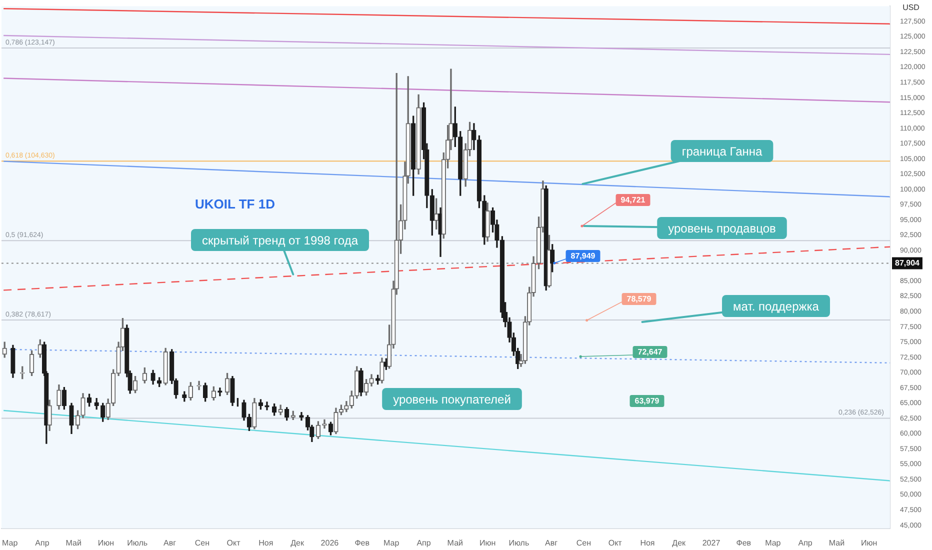  What do you see at coordinates (583, 256) in the screenshot?
I see `annotation: 87,949` at bounding box center [583, 256].